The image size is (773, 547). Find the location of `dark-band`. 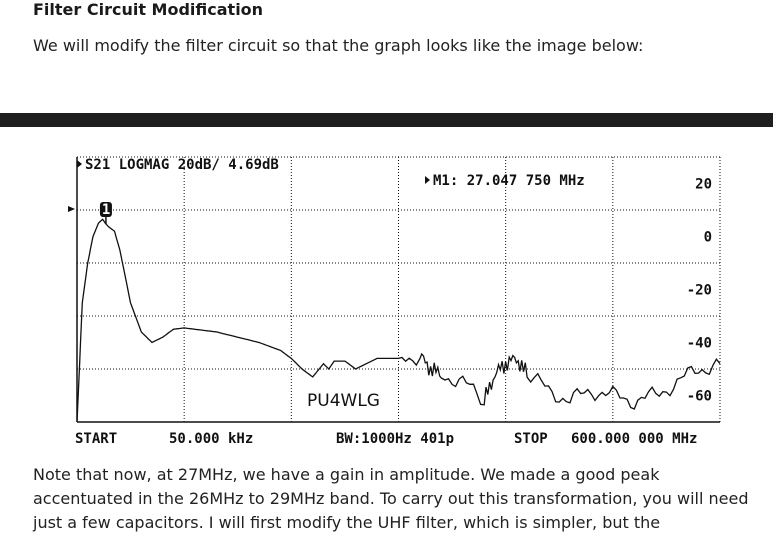

dark-band is located at coordinates (386, 120).